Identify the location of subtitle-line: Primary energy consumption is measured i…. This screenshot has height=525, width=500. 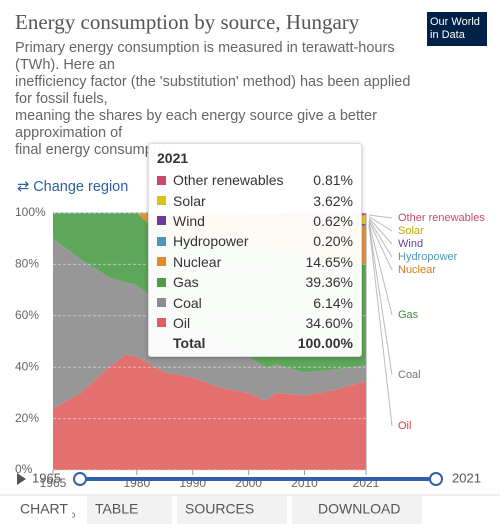
(205, 48).